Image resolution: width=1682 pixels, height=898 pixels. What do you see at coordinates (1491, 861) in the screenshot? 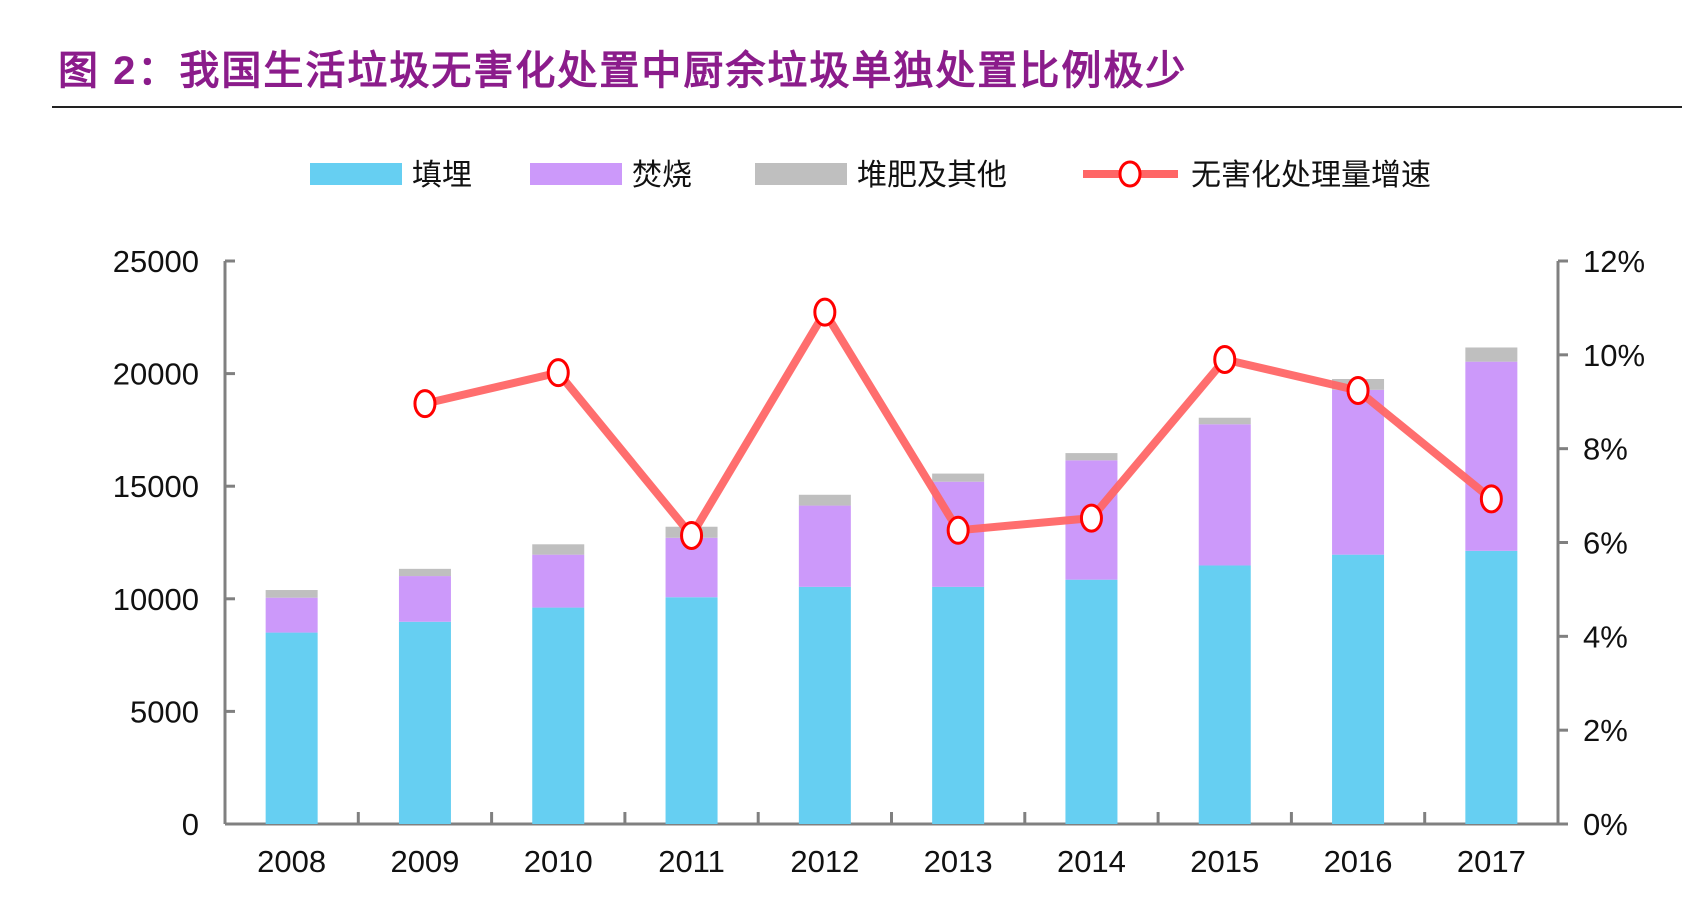
I see `x-tick-label: 2017` at bounding box center [1491, 861].